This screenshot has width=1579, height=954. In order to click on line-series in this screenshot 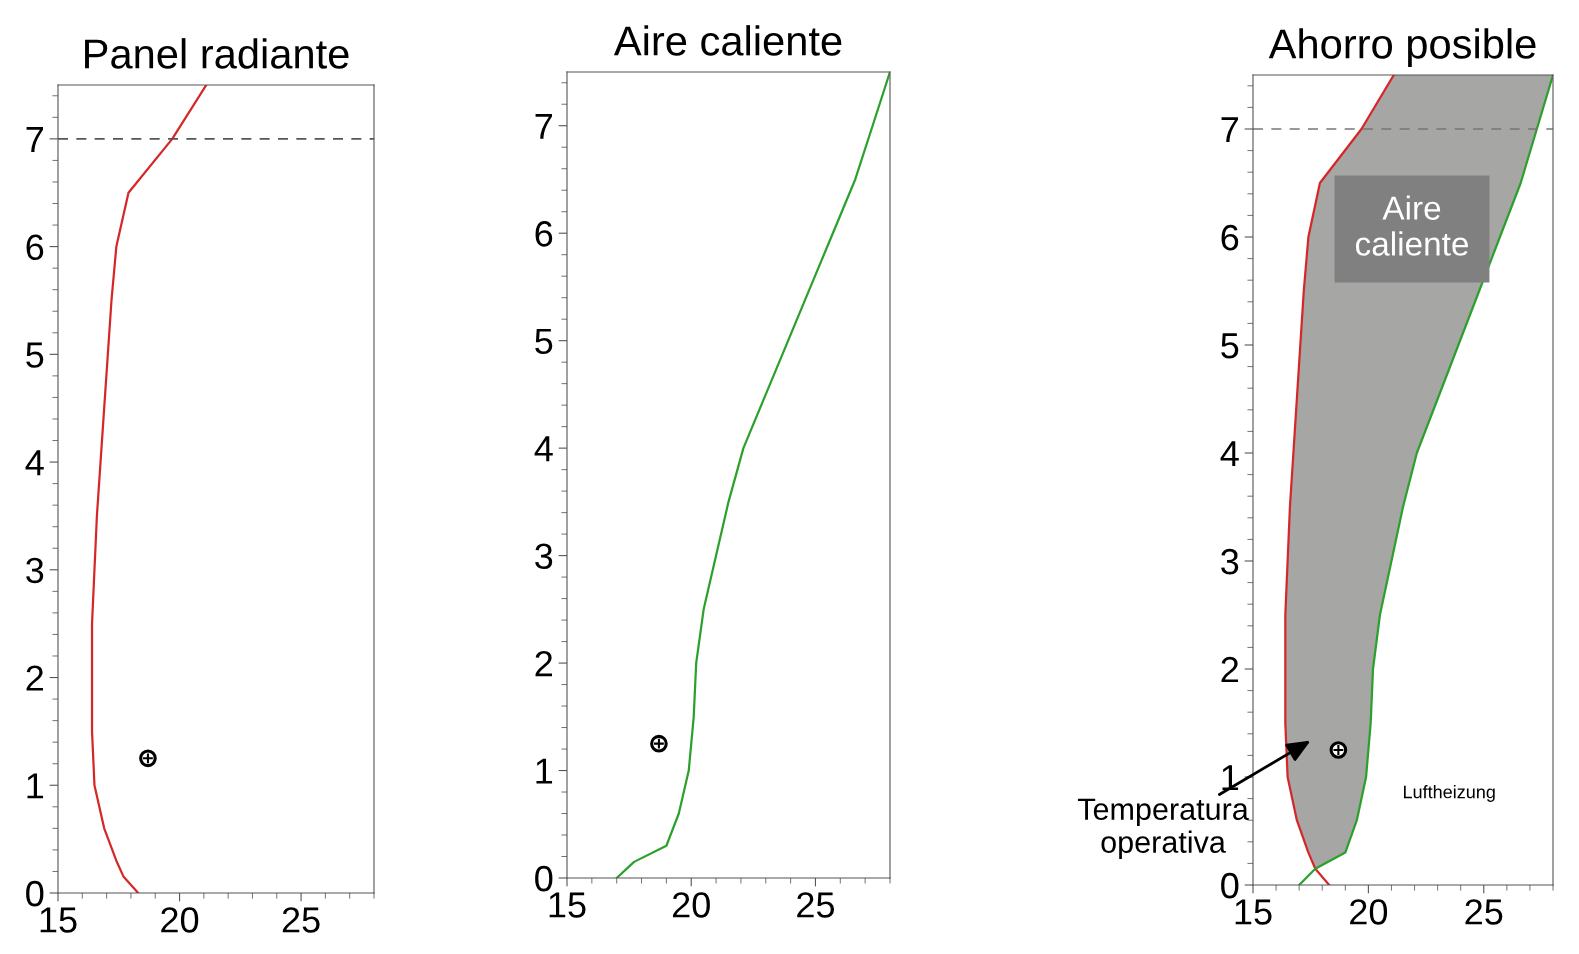, I will do `click(149, 489)`.